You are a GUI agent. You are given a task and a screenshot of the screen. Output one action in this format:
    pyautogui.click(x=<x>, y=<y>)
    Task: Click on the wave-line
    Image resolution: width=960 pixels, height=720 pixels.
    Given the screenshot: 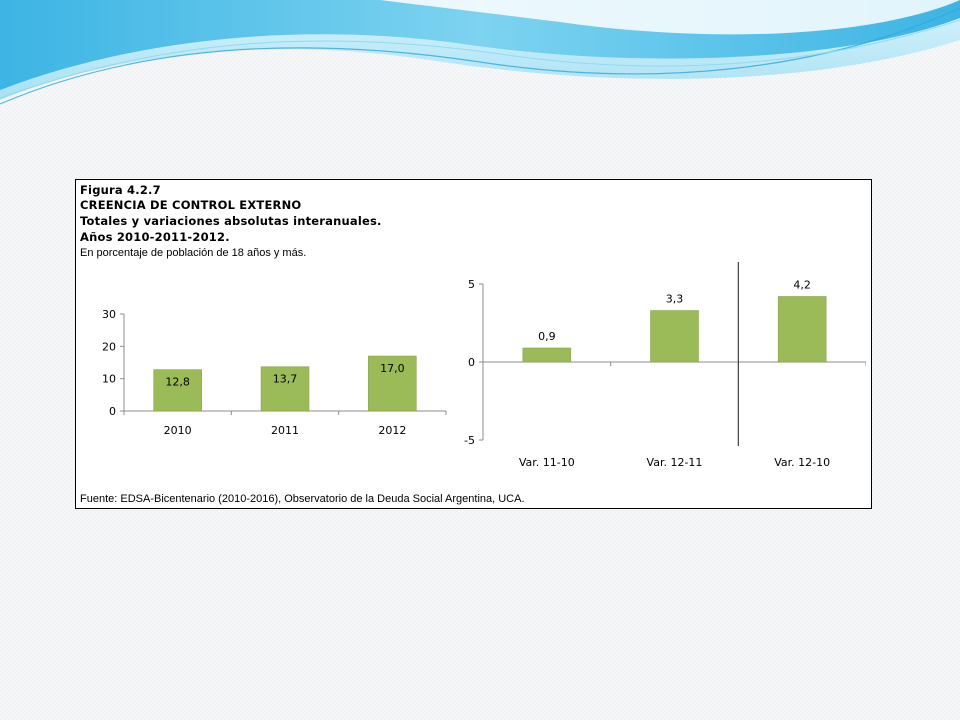 What is the action you would take?
    pyautogui.click(x=480, y=56)
    